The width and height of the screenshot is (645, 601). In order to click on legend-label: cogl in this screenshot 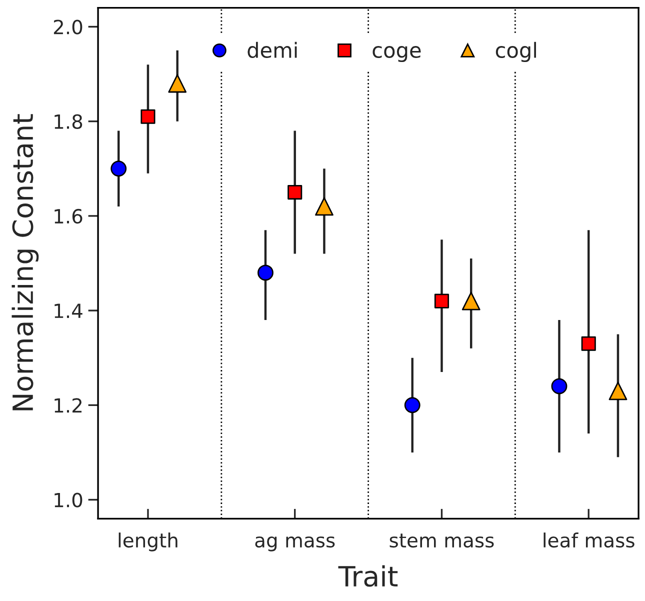, I will do `click(516, 52)`.